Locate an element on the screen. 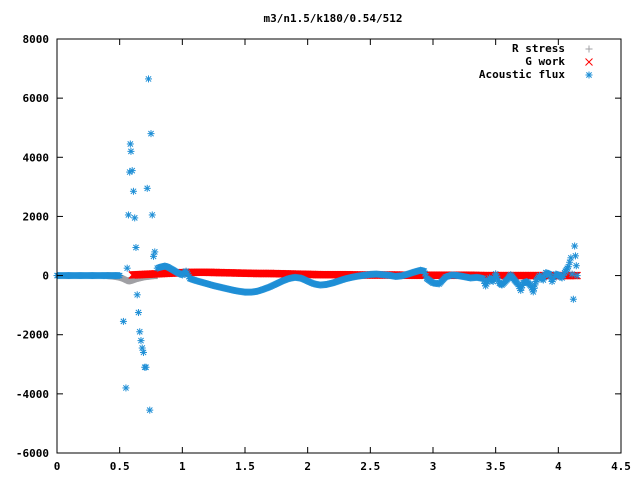  legend-entry-r-stress: R stress is located at coordinates (552, 48).